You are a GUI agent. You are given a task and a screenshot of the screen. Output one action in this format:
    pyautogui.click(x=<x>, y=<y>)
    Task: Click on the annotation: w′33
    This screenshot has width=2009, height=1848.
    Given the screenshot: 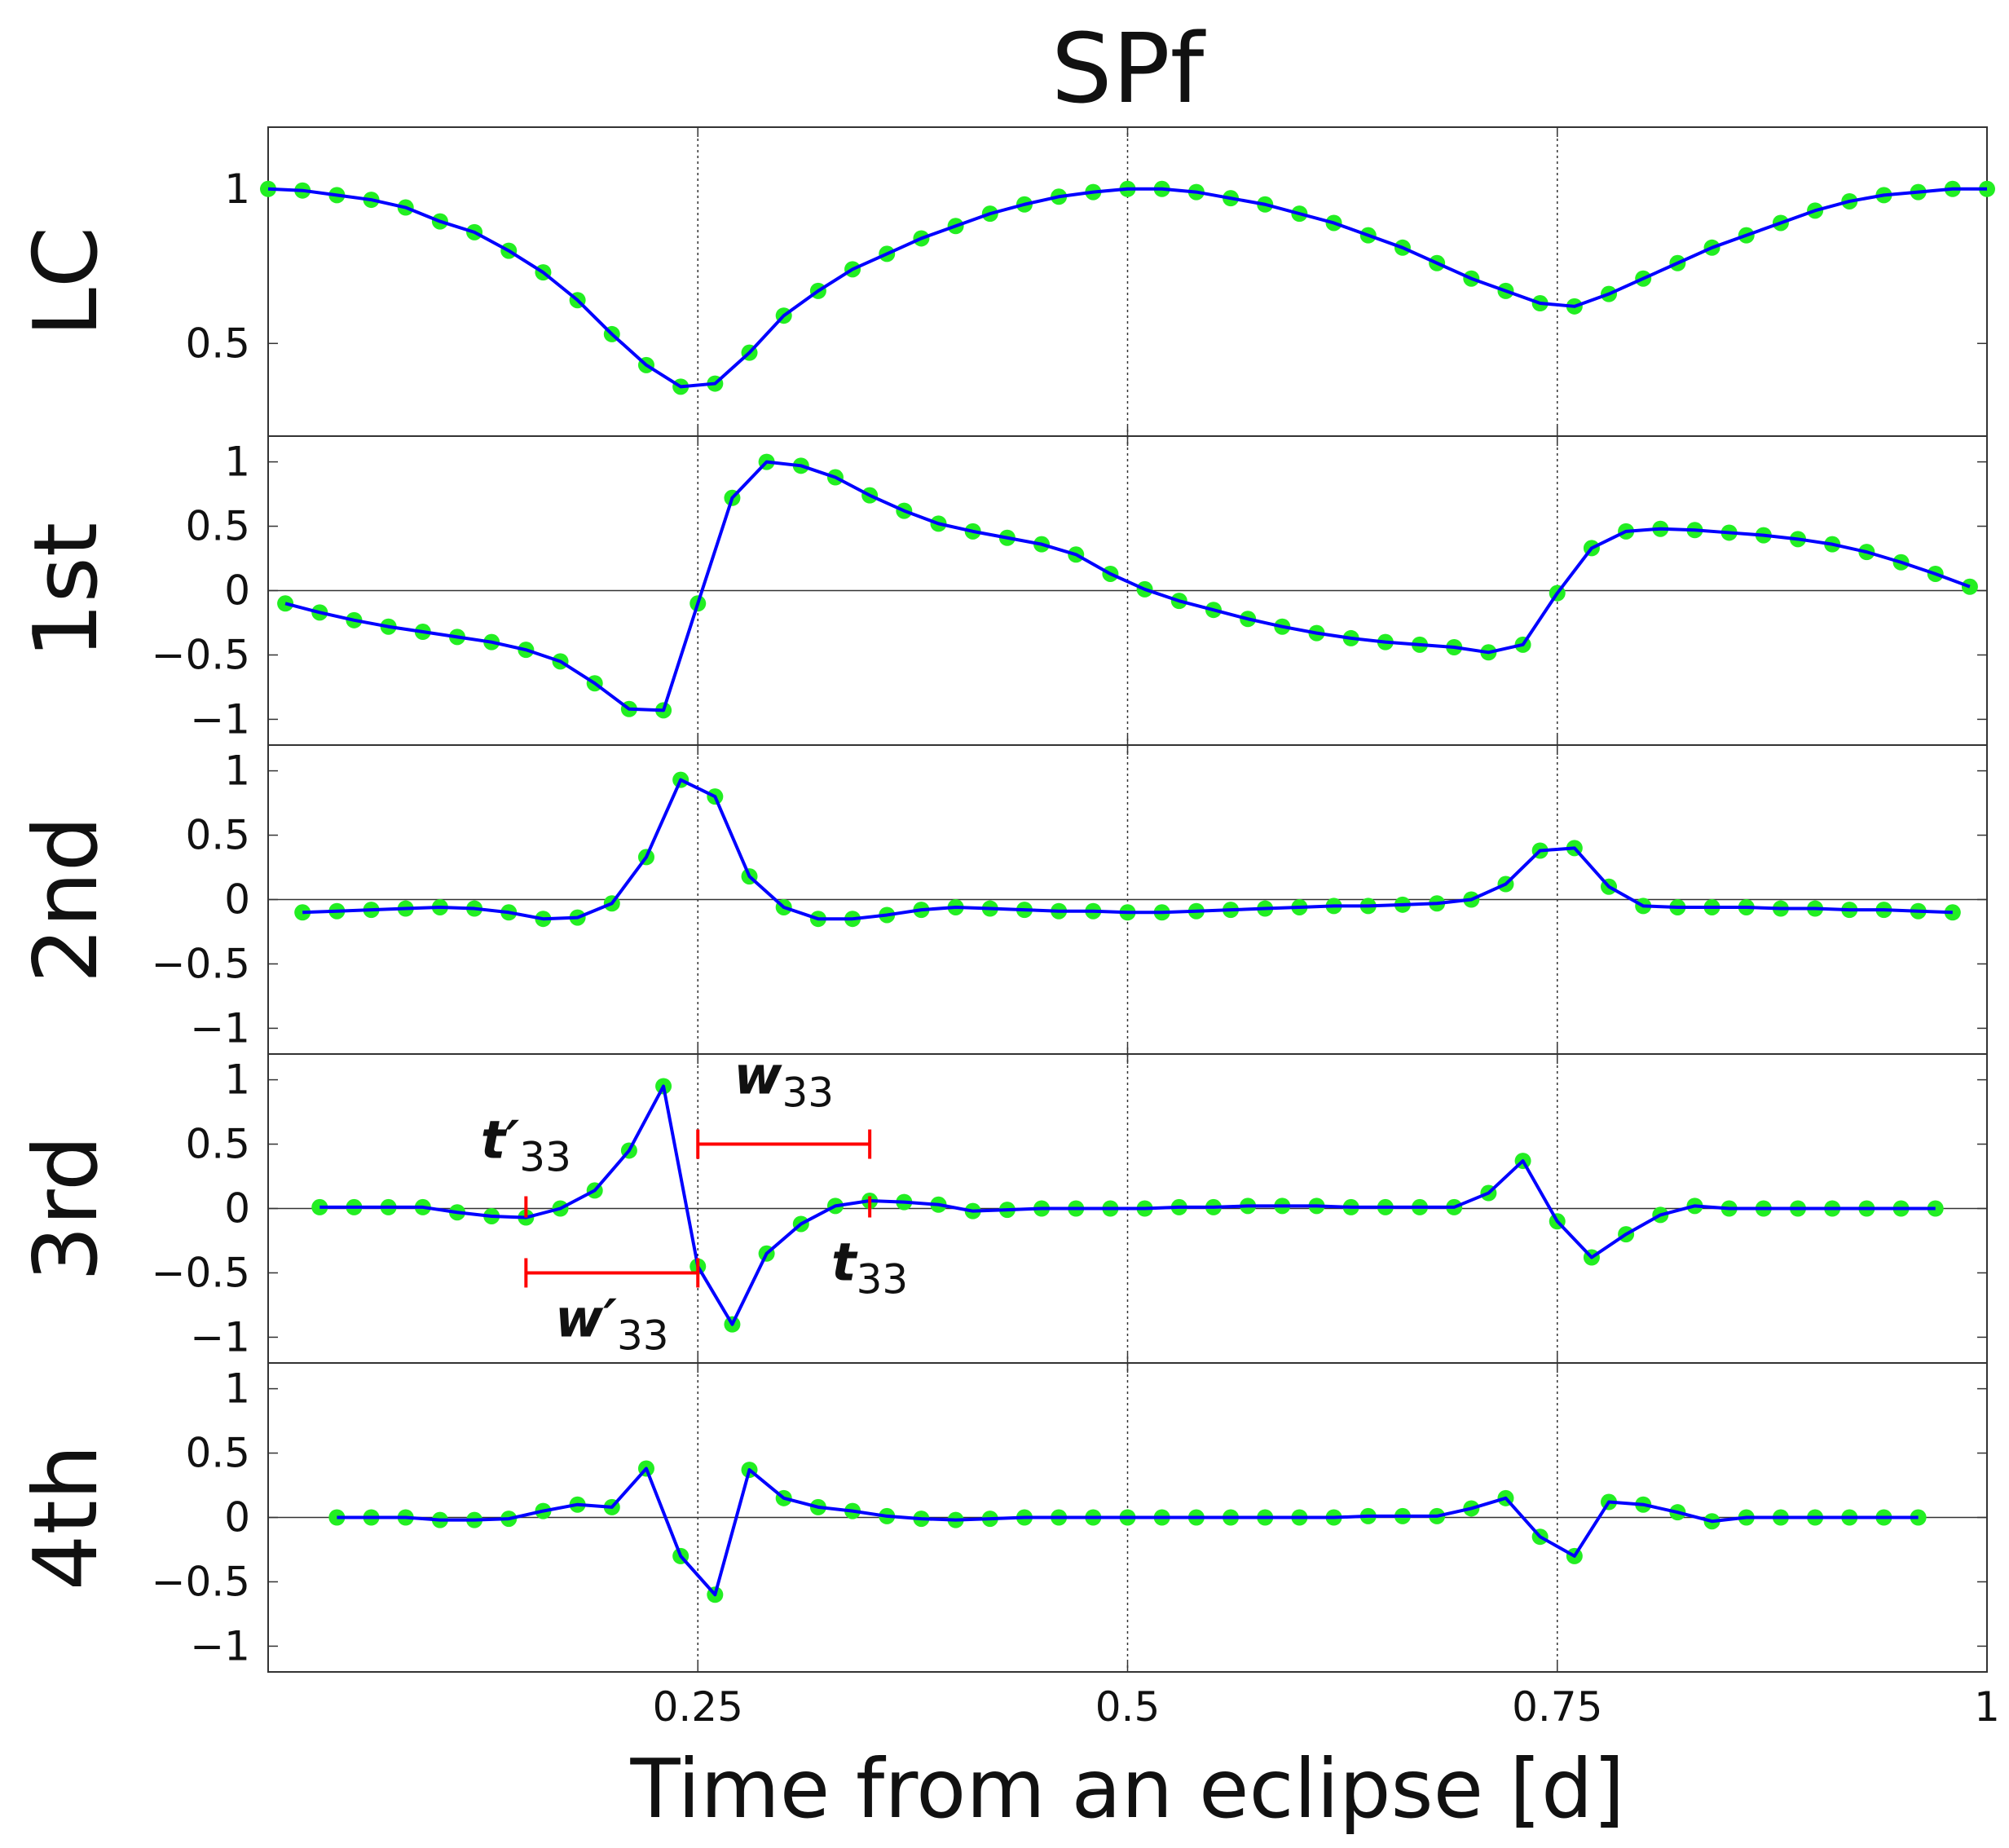 What is the action you would take?
    pyautogui.click(x=612, y=1324)
    